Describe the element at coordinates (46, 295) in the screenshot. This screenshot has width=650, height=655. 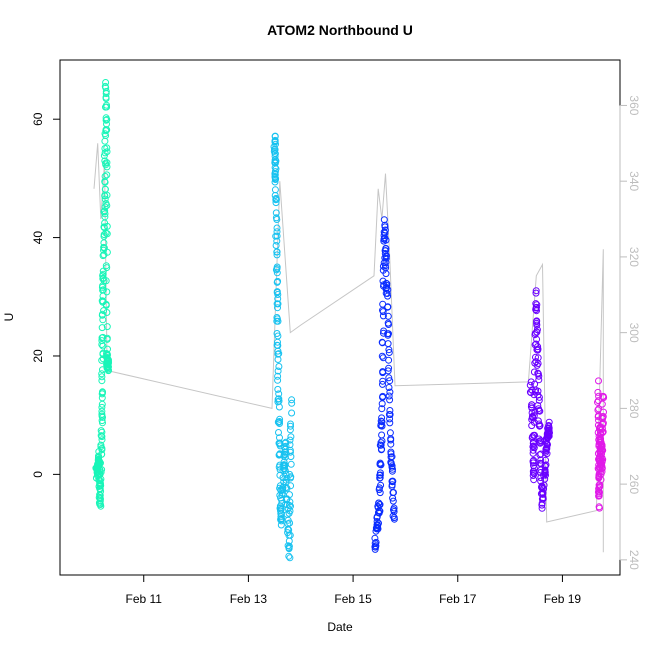
I see `y-axis: 0 20 40 60` at that location.